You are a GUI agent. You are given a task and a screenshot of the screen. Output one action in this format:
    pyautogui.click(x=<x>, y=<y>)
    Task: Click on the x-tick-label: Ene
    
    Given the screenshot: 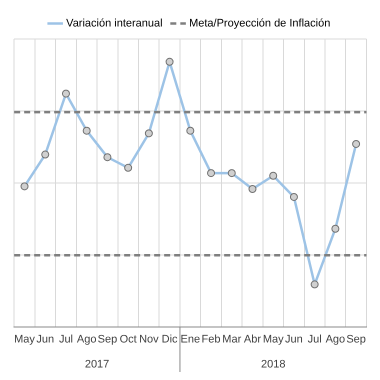 What is the action you would take?
    pyautogui.click(x=190, y=339)
    